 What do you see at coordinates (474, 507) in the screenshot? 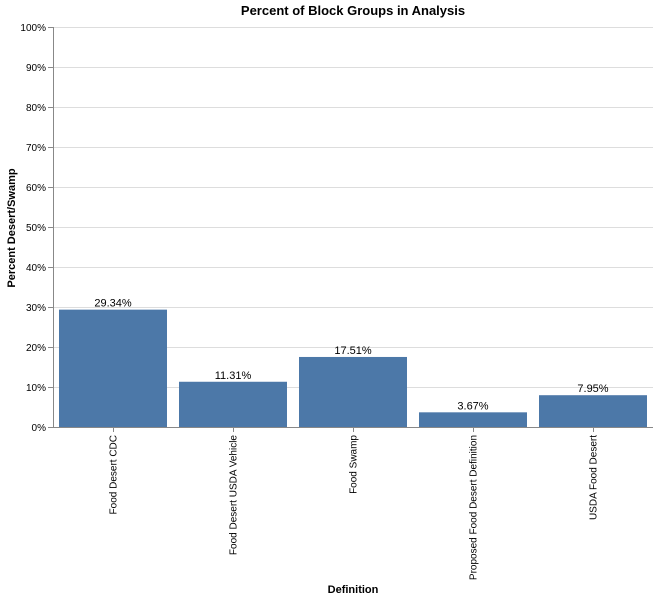
I see `x-tick-label: Proposed Food Desert Definition` at bounding box center [474, 507].